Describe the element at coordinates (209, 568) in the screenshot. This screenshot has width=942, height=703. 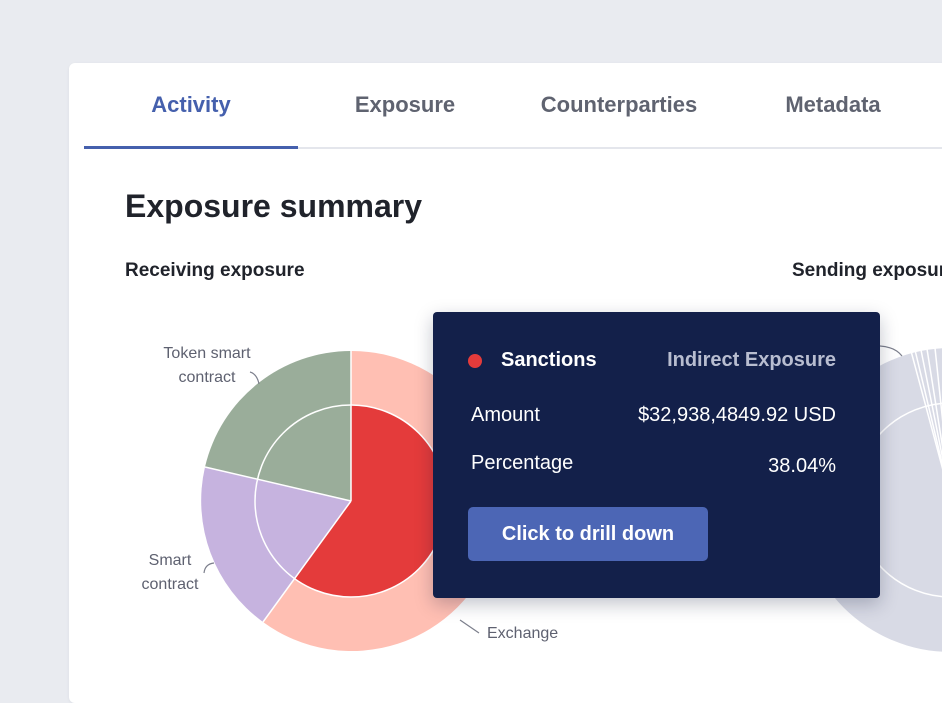
I see `smart-contract-callout-line` at that location.